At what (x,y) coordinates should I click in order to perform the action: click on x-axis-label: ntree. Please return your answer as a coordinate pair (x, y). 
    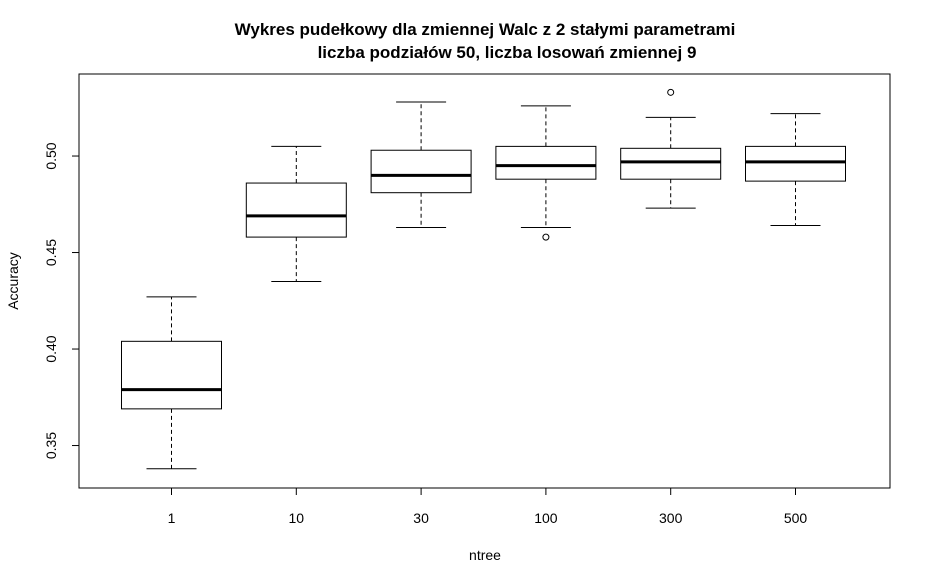
    Looking at the image, I should click on (485, 555).